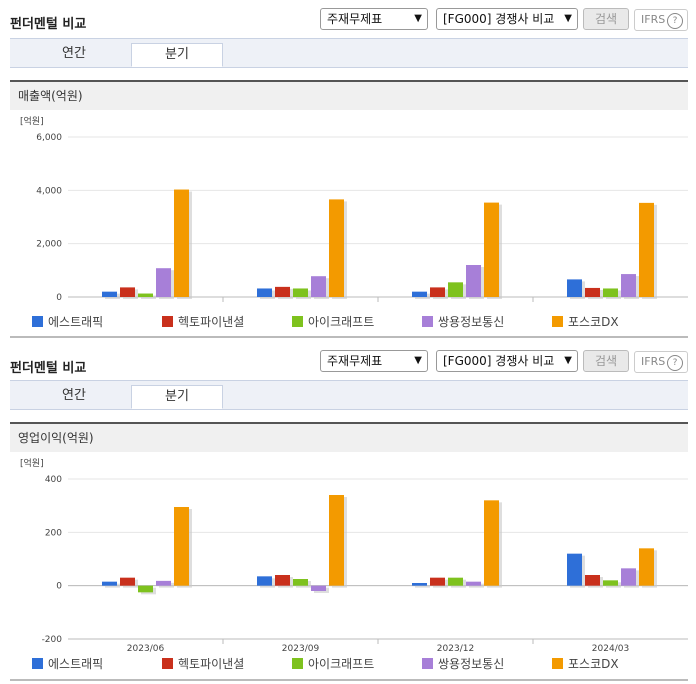 The width and height of the screenshot is (696, 684). Describe the element at coordinates (610, 648) in the screenshot. I see `x-tick-label: 2024/03` at that location.